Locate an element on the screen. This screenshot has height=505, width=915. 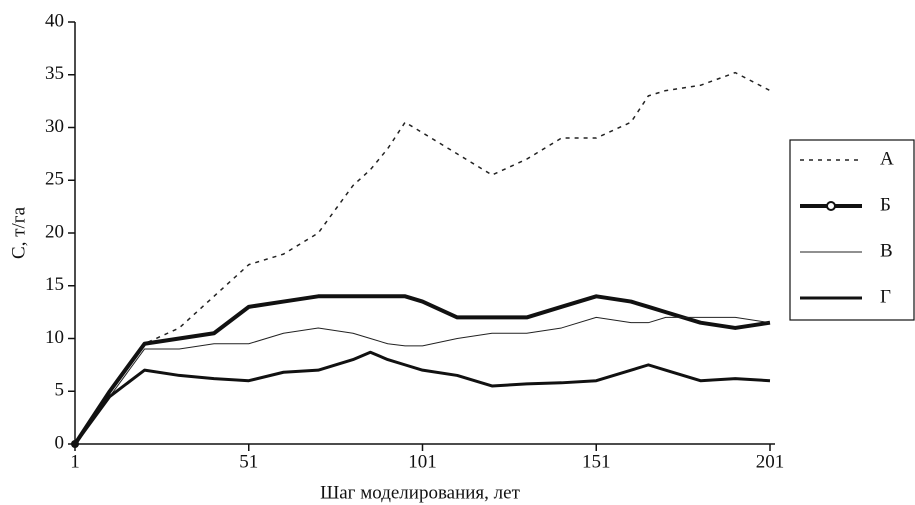
legend-label: Б is located at coordinates (885, 204).